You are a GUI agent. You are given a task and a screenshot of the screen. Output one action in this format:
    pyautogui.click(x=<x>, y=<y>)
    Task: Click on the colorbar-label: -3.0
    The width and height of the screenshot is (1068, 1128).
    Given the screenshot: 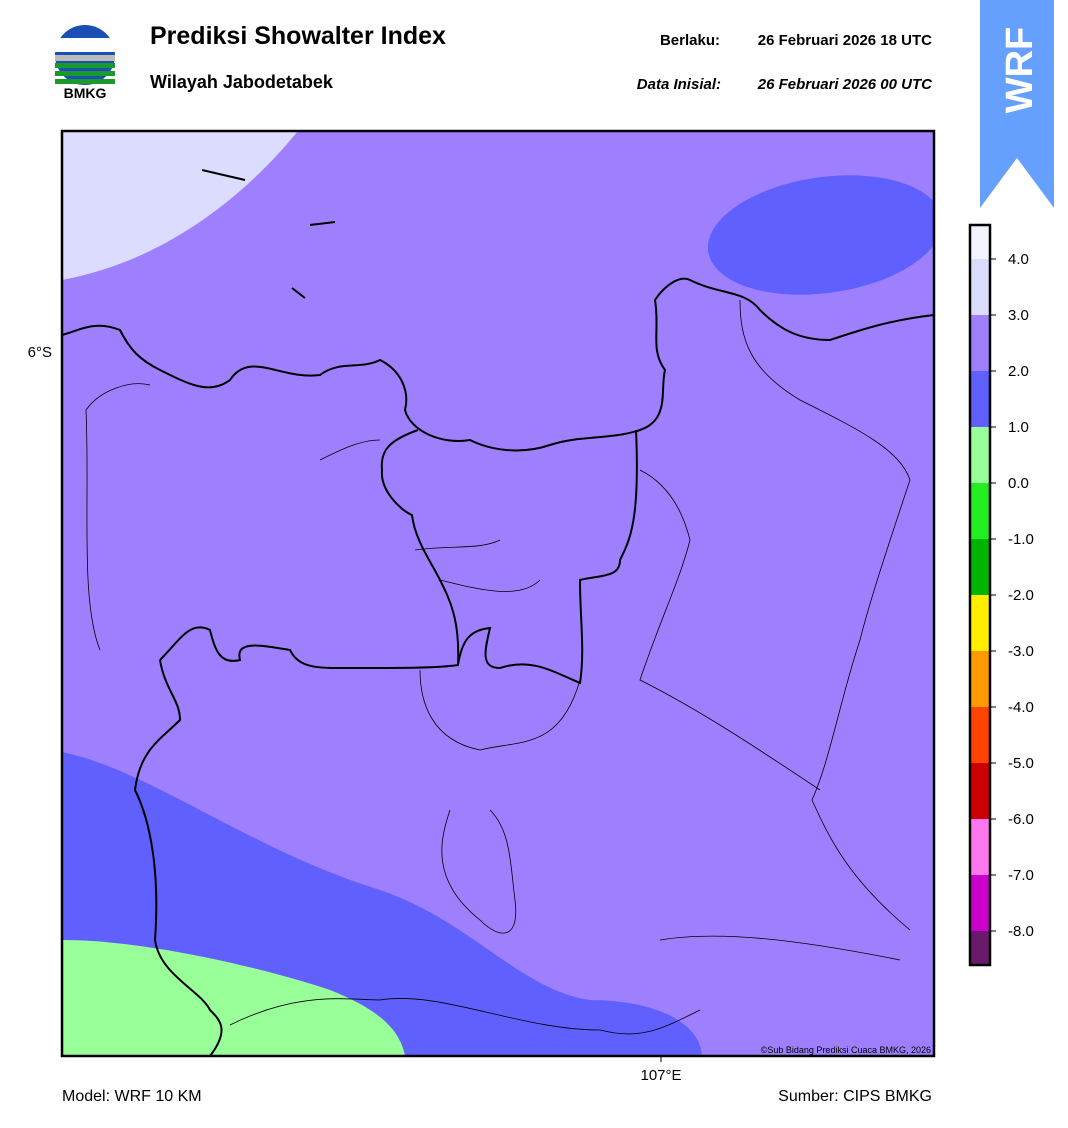 What is the action you would take?
    pyautogui.click(x=1021, y=651)
    